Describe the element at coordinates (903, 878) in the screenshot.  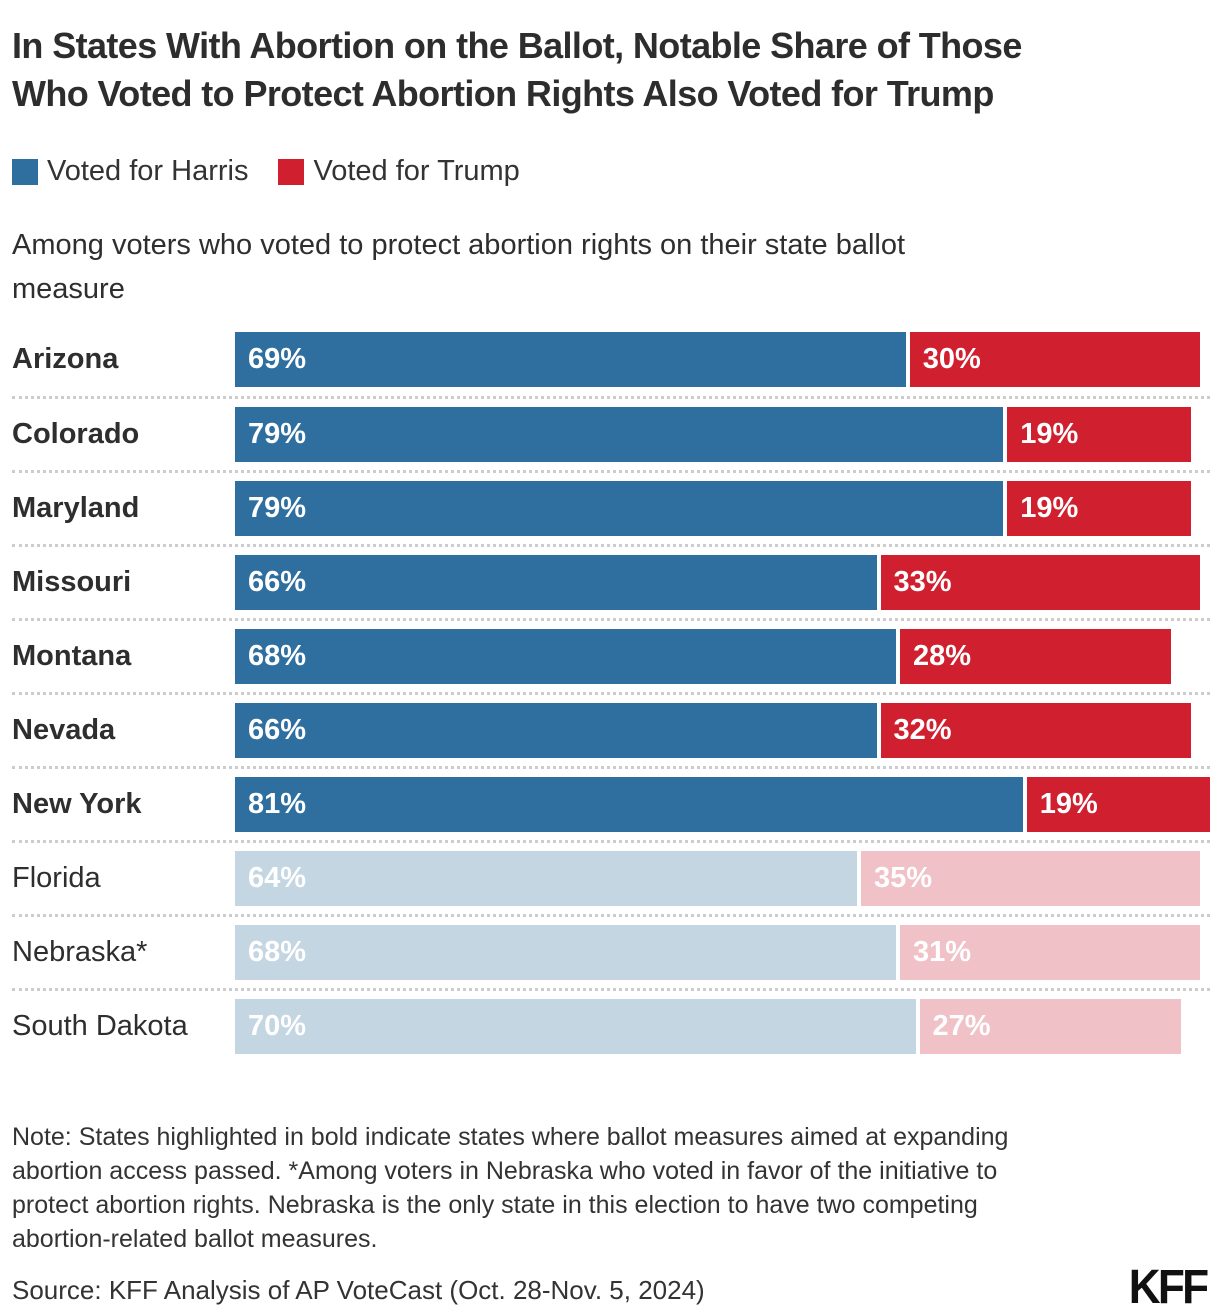
I see `trump-value-label: 35%` at that location.